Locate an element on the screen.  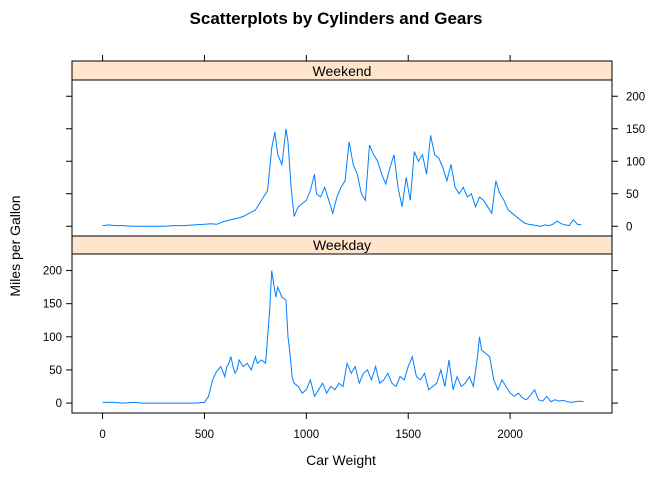
x-tick-label: 2000 is located at coordinates (510, 435).